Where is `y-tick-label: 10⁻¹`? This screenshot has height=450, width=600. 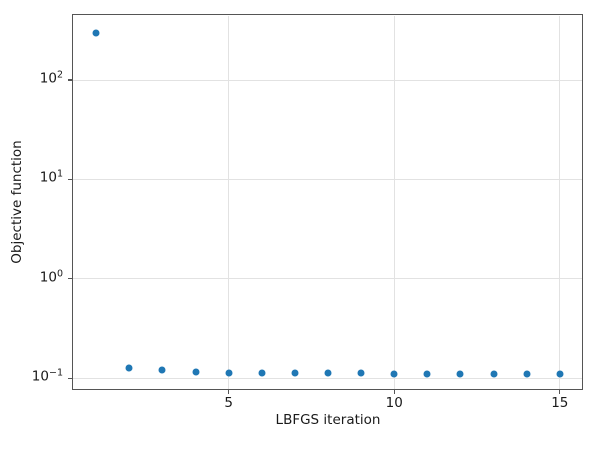
y-tick-label: 10⁻¹ is located at coordinates (47, 376).